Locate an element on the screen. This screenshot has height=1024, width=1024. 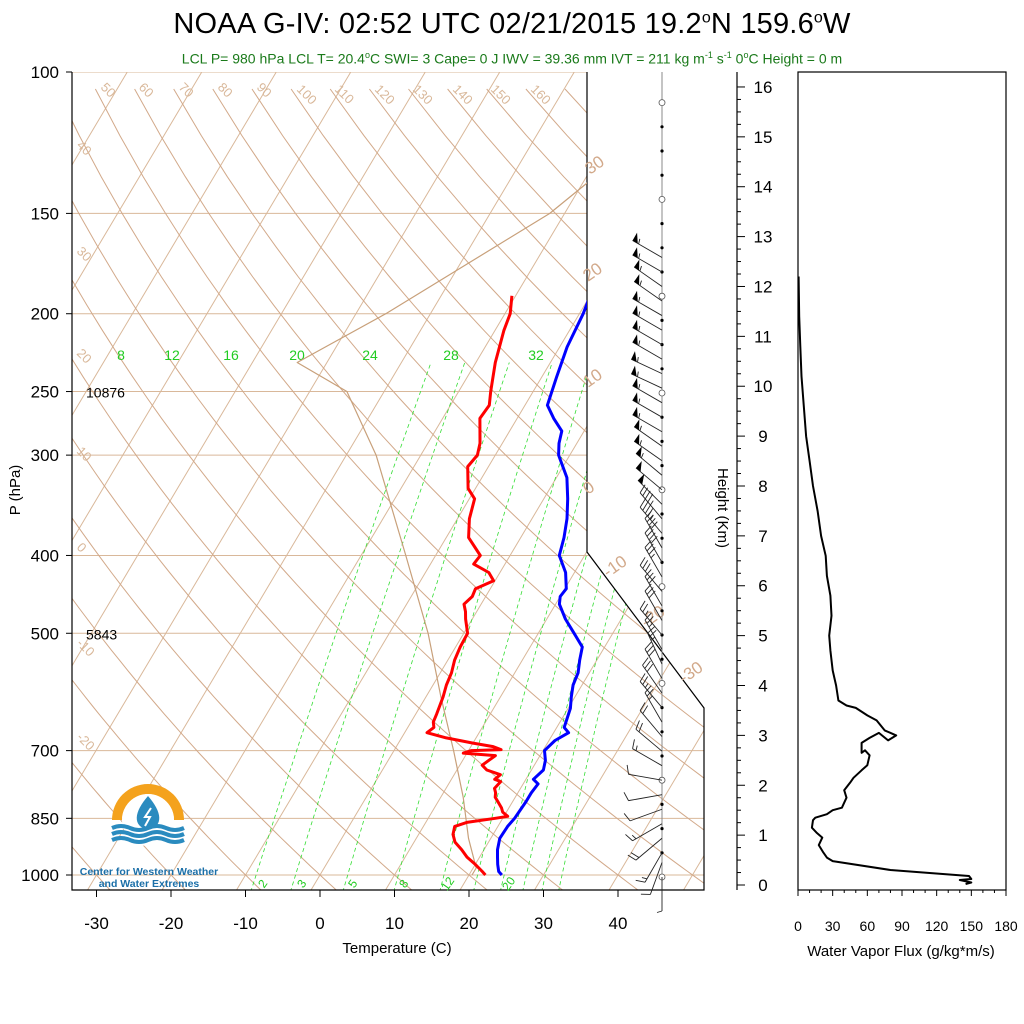
isotherm-label: 20 is located at coordinates (84, 356).